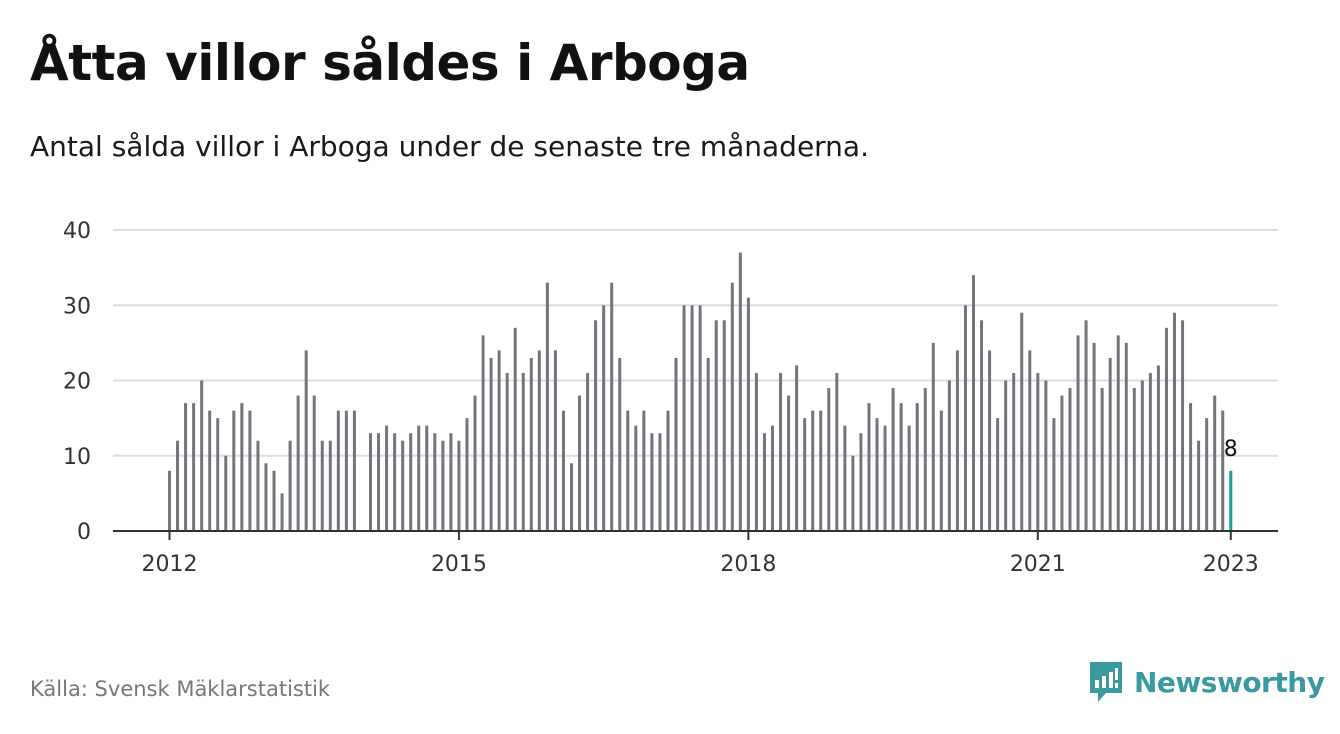  Describe the element at coordinates (84, 532) in the screenshot. I see `y-tick-label: 0` at that location.